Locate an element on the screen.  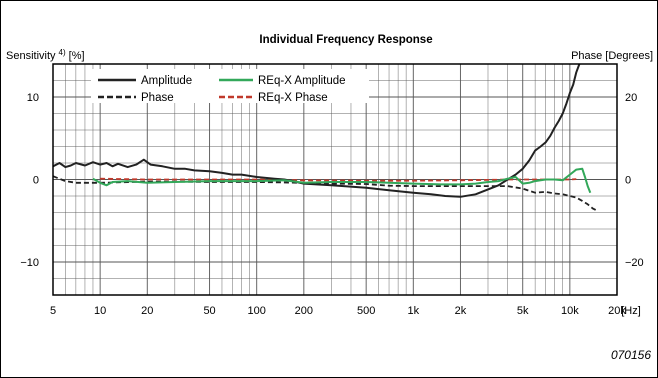
y-tick-label-left: 10 is located at coordinates (33, 98).